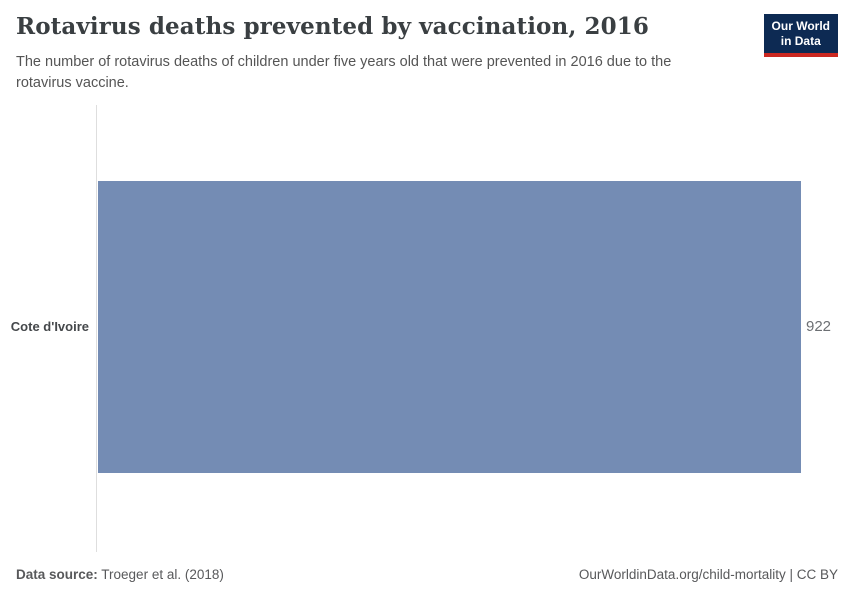  What do you see at coordinates (96, 328) in the screenshot?
I see `y-axis-line` at bounding box center [96, 328].